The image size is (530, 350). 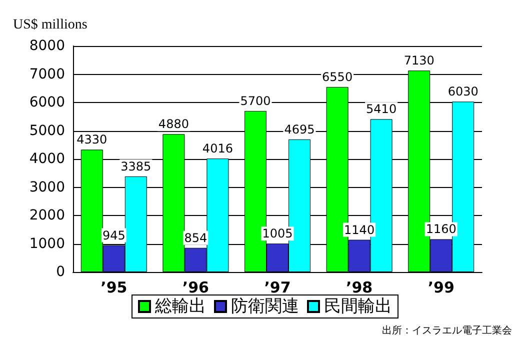 What do you see at coordinates (47, 74) in the screenshot?
I see `y-tick-label: 7000` at bounding box center [47, 74].